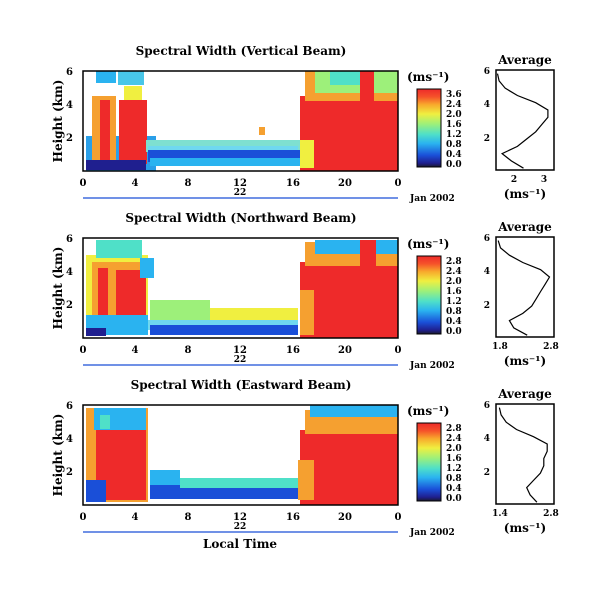 The width and height of the screenshot is (616, 598). What do you see at coordinates (525, 514) in the screenshot?
I see `average-x-axis: 1.4 2.8` at bounding box center [525, 514].